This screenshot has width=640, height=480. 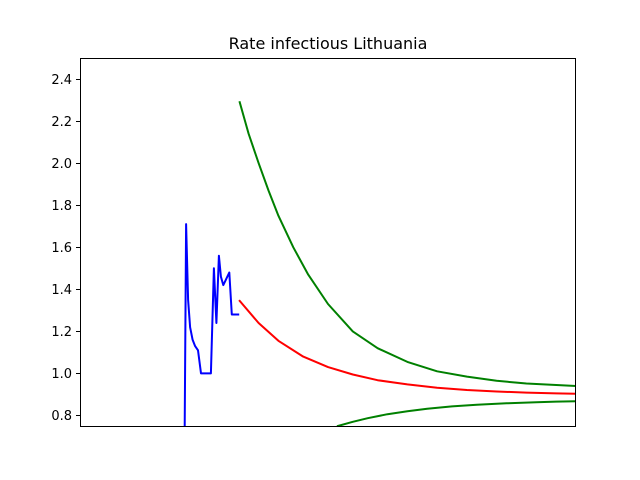 I want to click on y-tick-label: 2.4, so click(x=61, y=80).